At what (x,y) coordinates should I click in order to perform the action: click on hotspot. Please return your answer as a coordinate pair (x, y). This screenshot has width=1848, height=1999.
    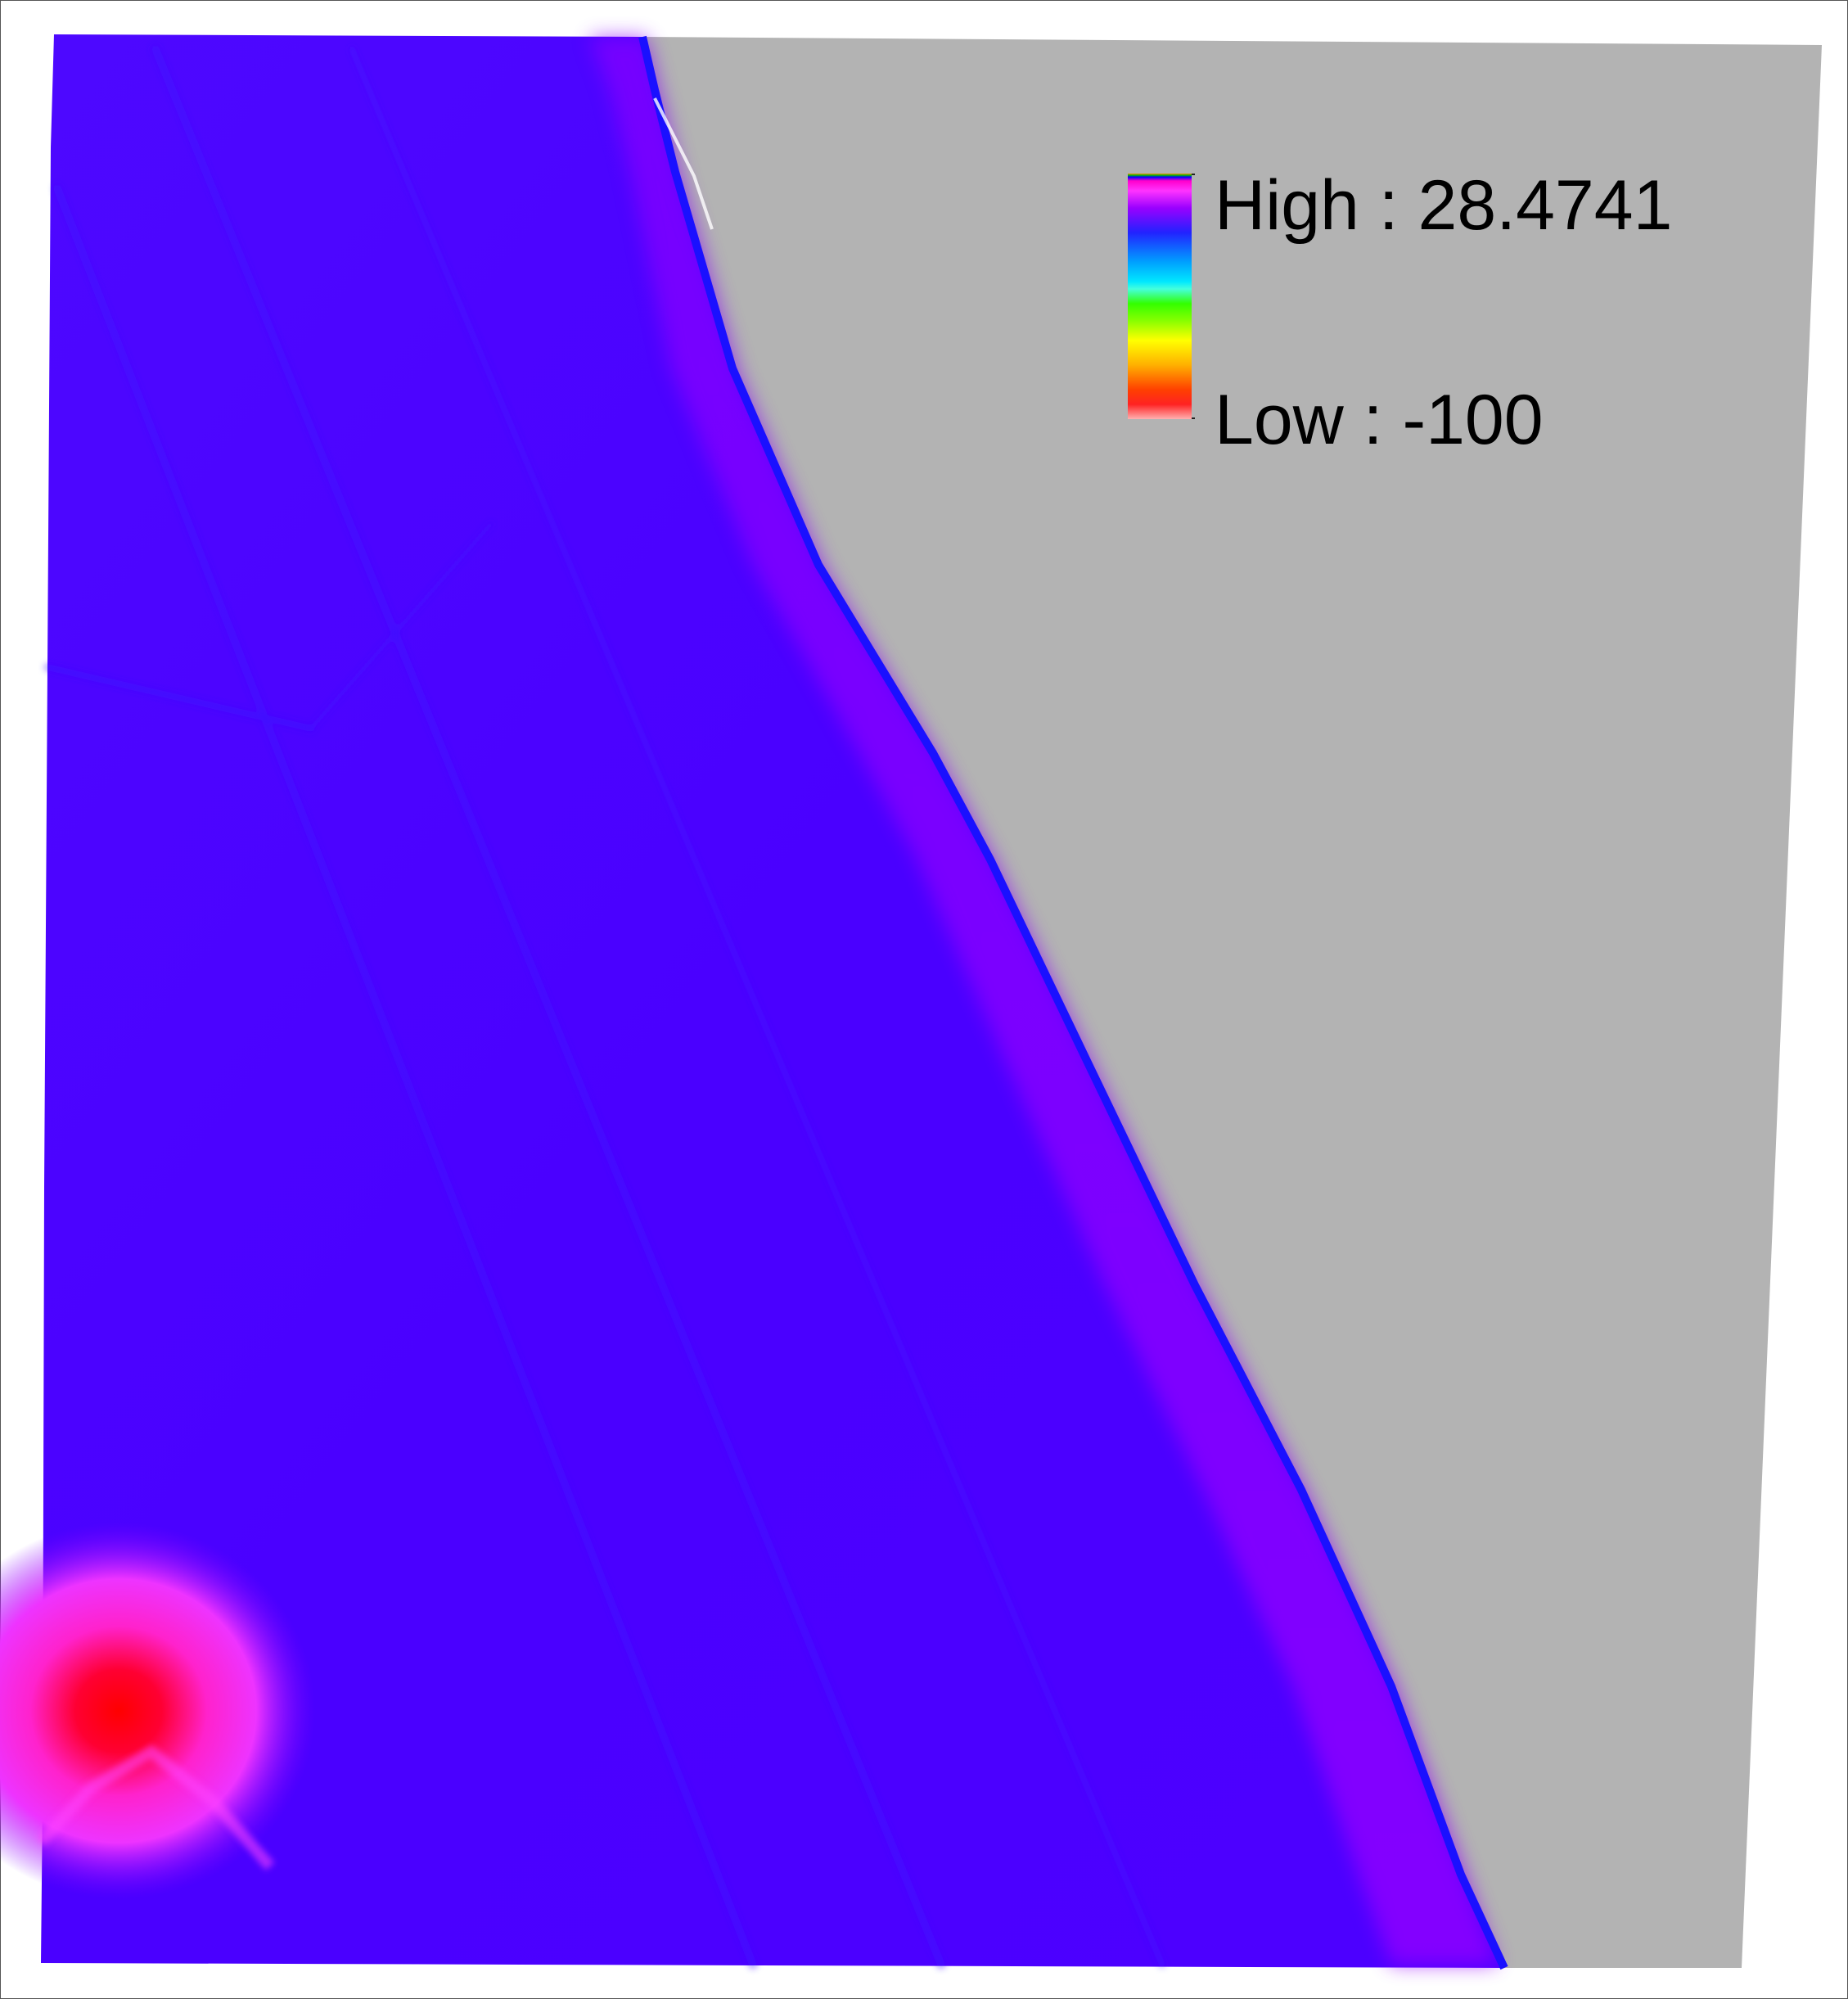
    Looking at the image, I should click on (157, 1711).